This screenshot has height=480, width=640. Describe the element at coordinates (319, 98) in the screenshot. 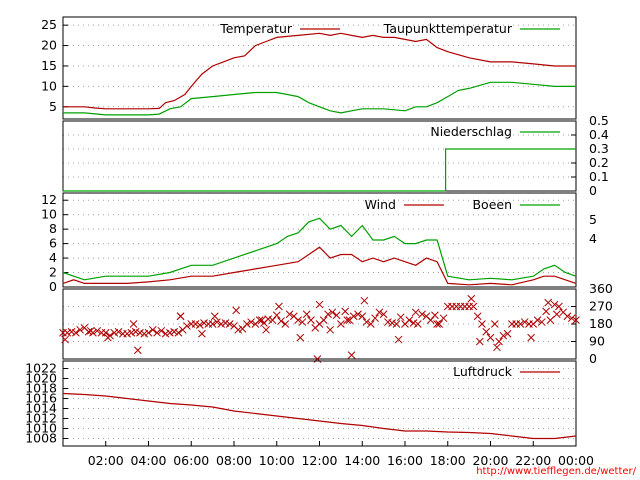

I see `series-line-taupunkttemperatur` at that location.